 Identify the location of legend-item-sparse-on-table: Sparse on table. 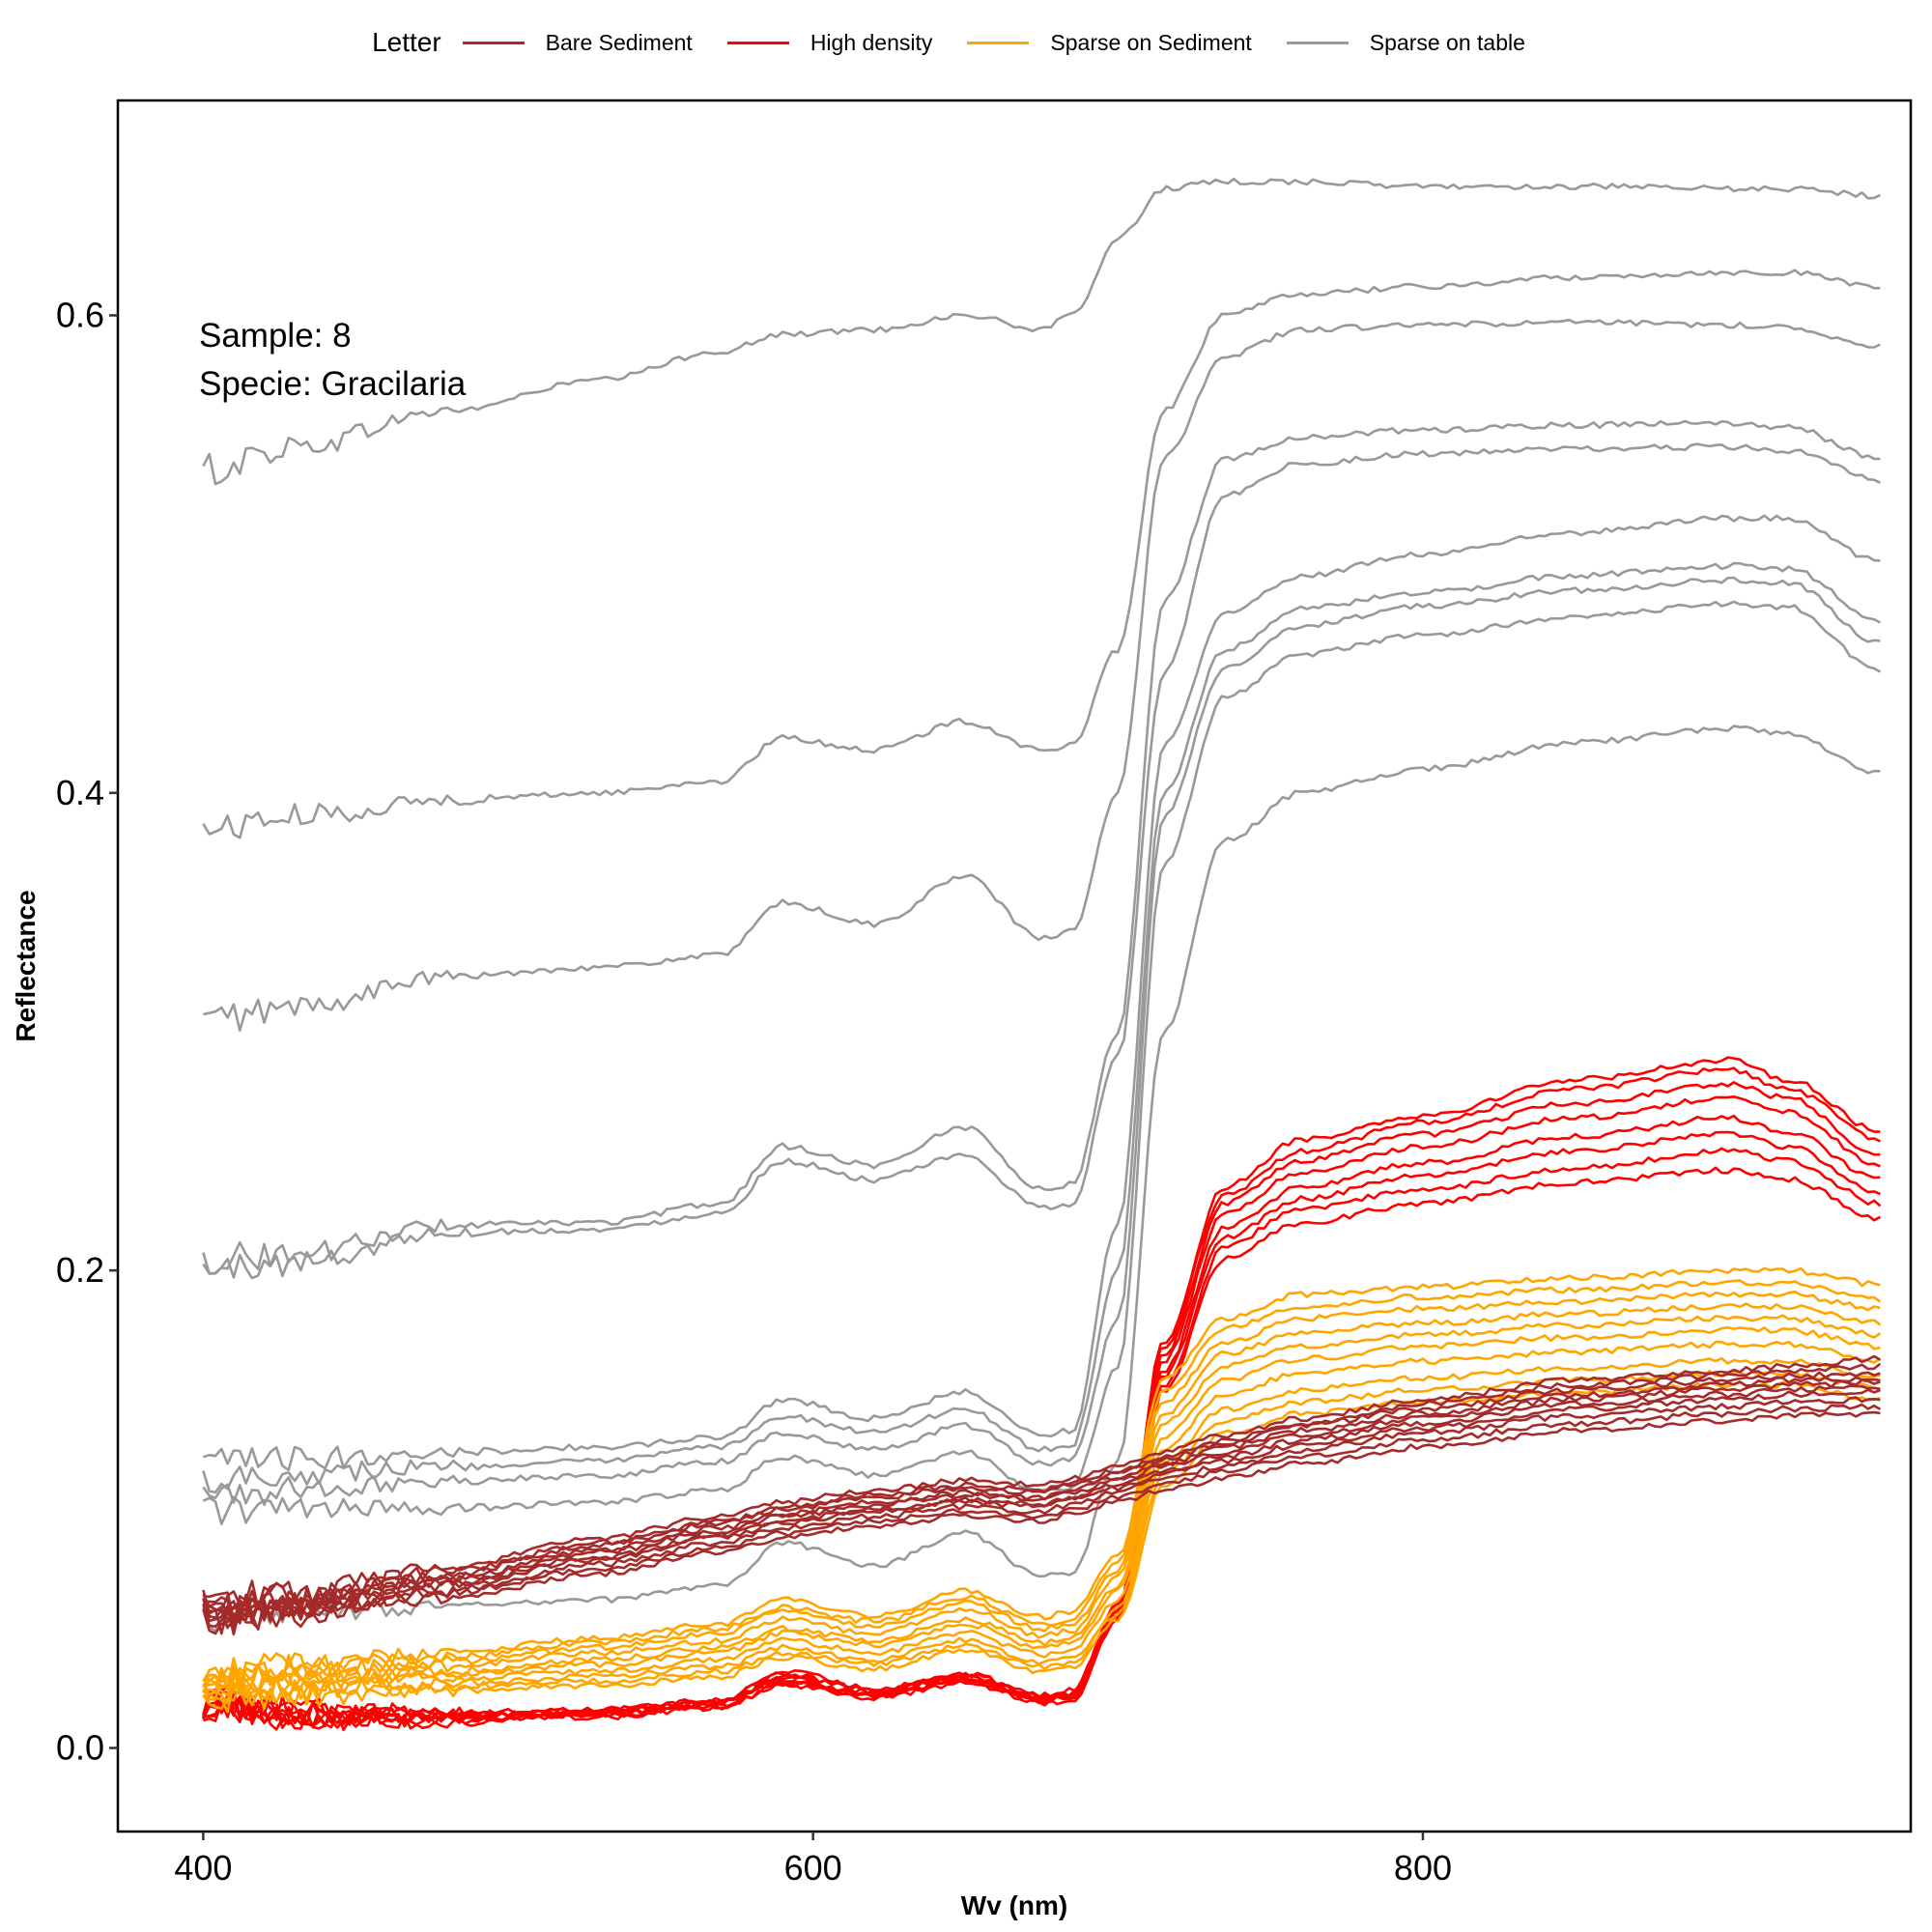
(1405, 42).